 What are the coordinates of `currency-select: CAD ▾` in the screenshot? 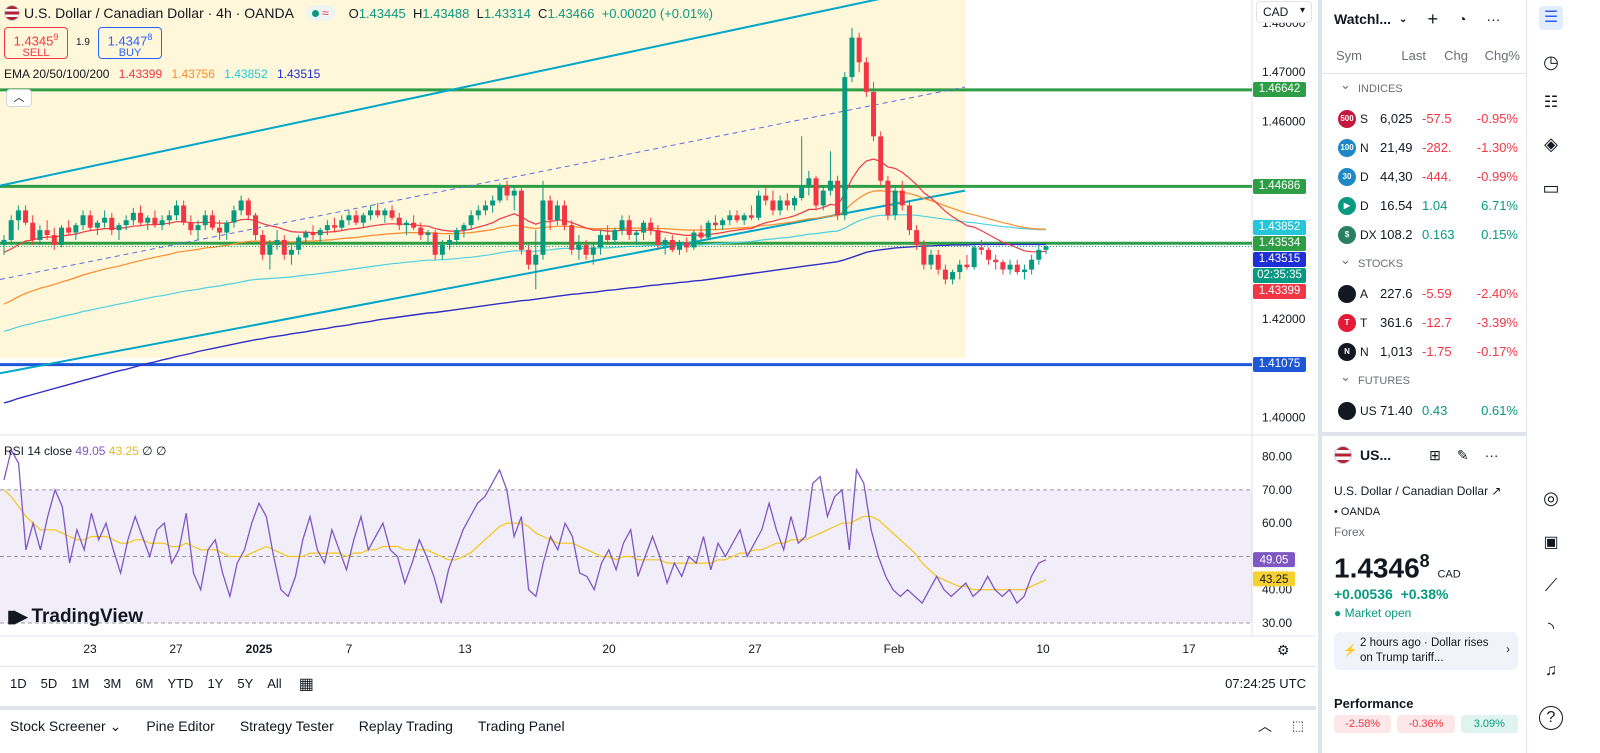 It's located at (1284, 12).